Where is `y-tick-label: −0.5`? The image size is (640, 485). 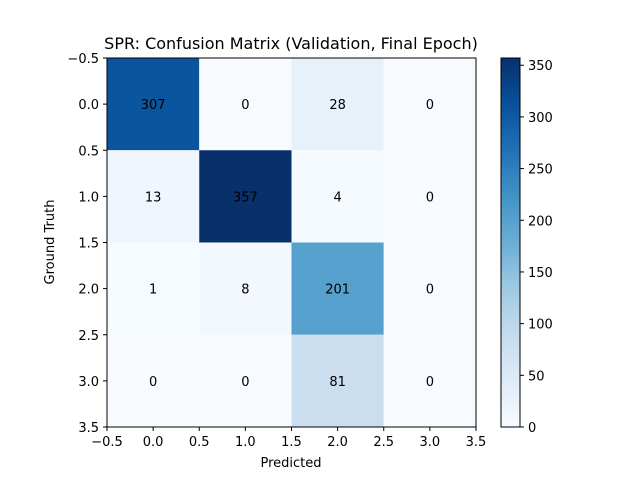 y-tick-label: −0.5 is located at coordinates (83, 59).